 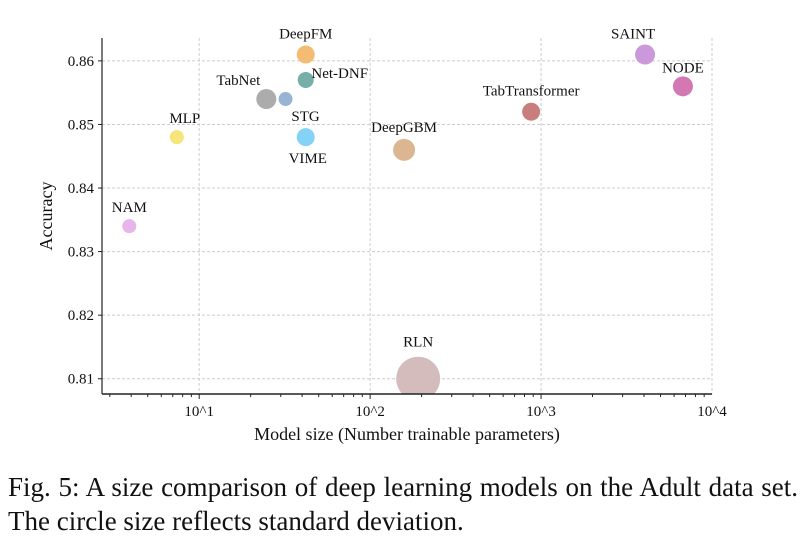 I want to click on data-point-nam, so click(x=129, y=226).